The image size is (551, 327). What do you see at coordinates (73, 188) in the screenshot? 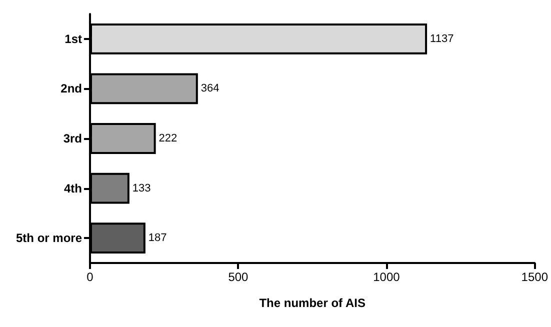
I see `y-tick-label: 4th` at bounding box center [73, 188].